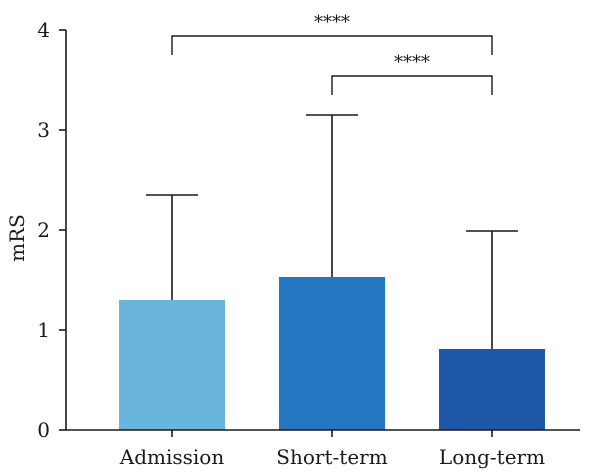 This screenshot has height=472, width=600. What do you see at coordinates (43, 330) in the screenshot?
I see `y-tick-label-1: 1` at bounding box center [43, 330].